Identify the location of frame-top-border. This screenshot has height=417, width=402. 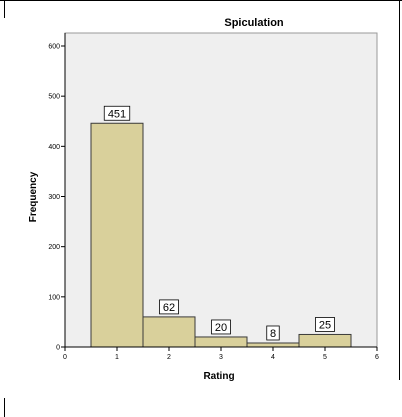
(201, 0).